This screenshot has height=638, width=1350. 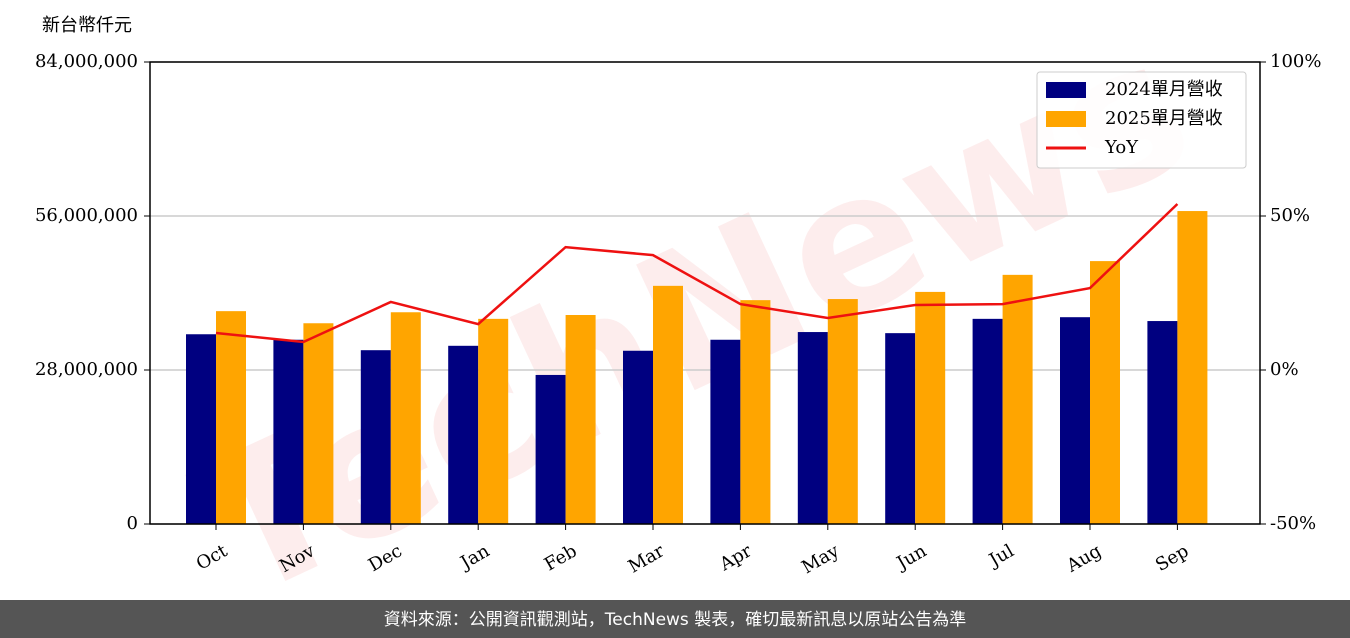 I want to click on x-tick-label: Aug, so click(x=1083, y=558).